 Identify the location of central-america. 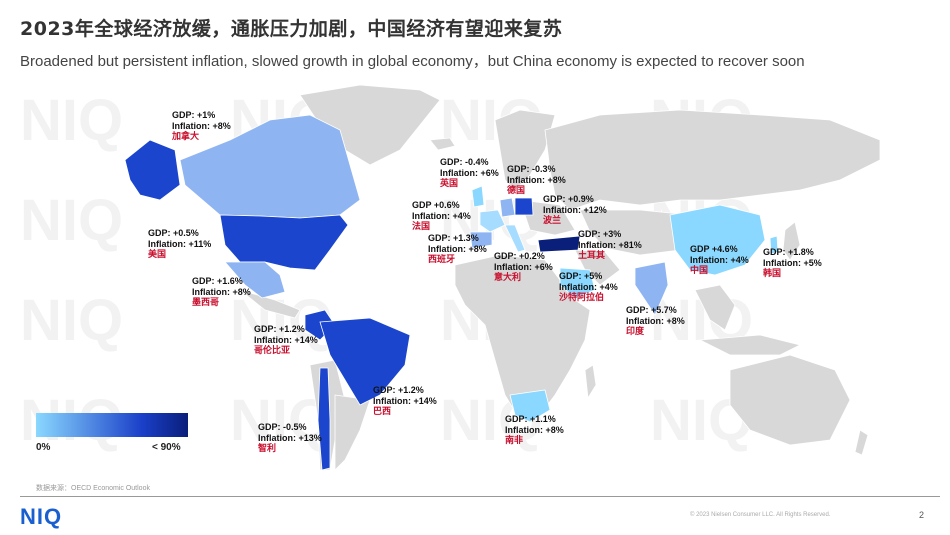
(270, 304).